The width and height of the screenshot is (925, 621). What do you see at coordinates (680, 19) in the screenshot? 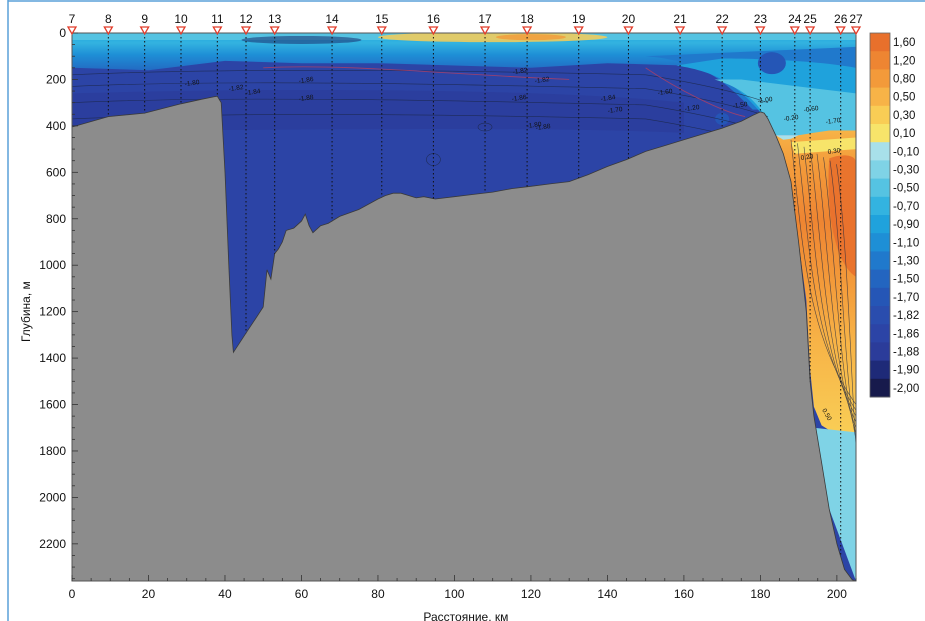
I see `station-label: 21` at bounding box center [680, 19].